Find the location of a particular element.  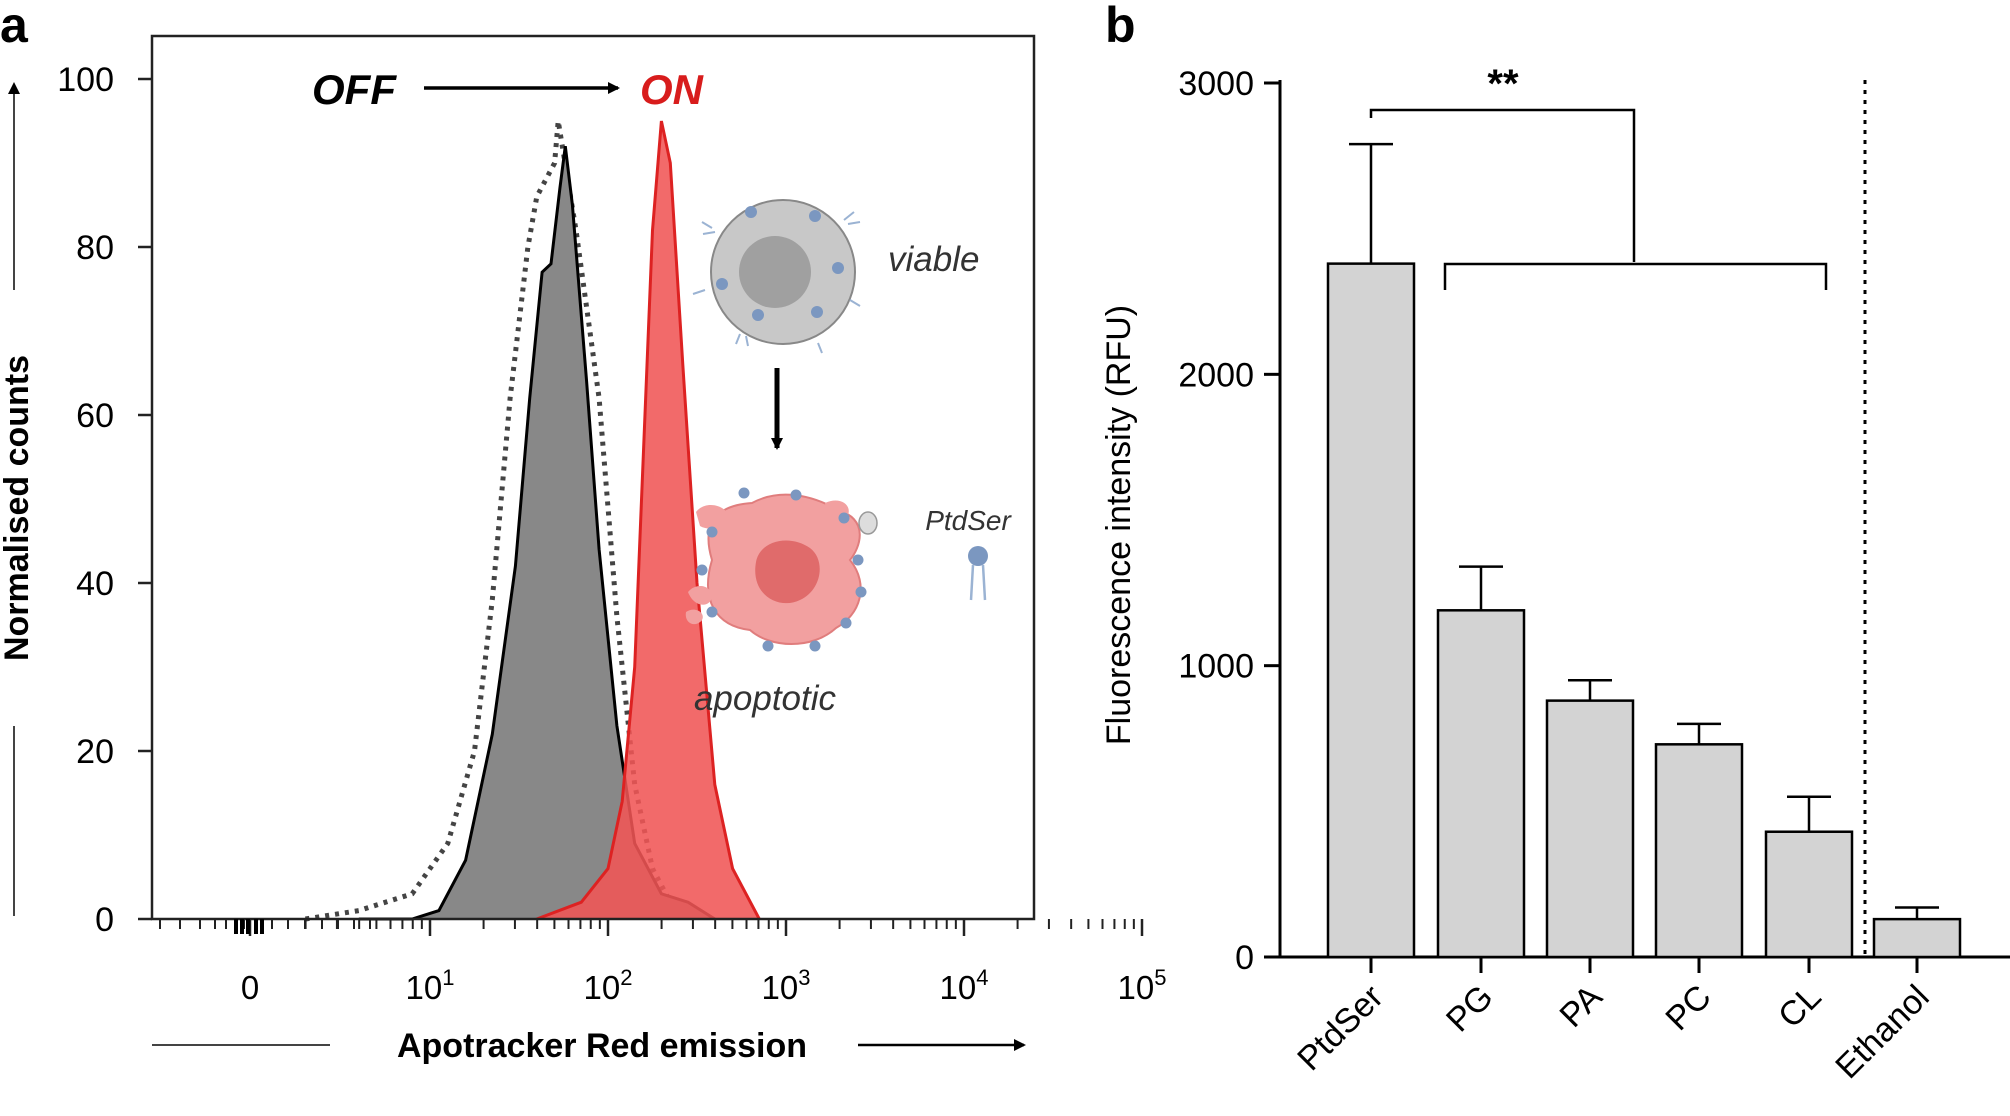

x-axis-label-group: Apotracker Red emission is located at coordinates (589, 1046).